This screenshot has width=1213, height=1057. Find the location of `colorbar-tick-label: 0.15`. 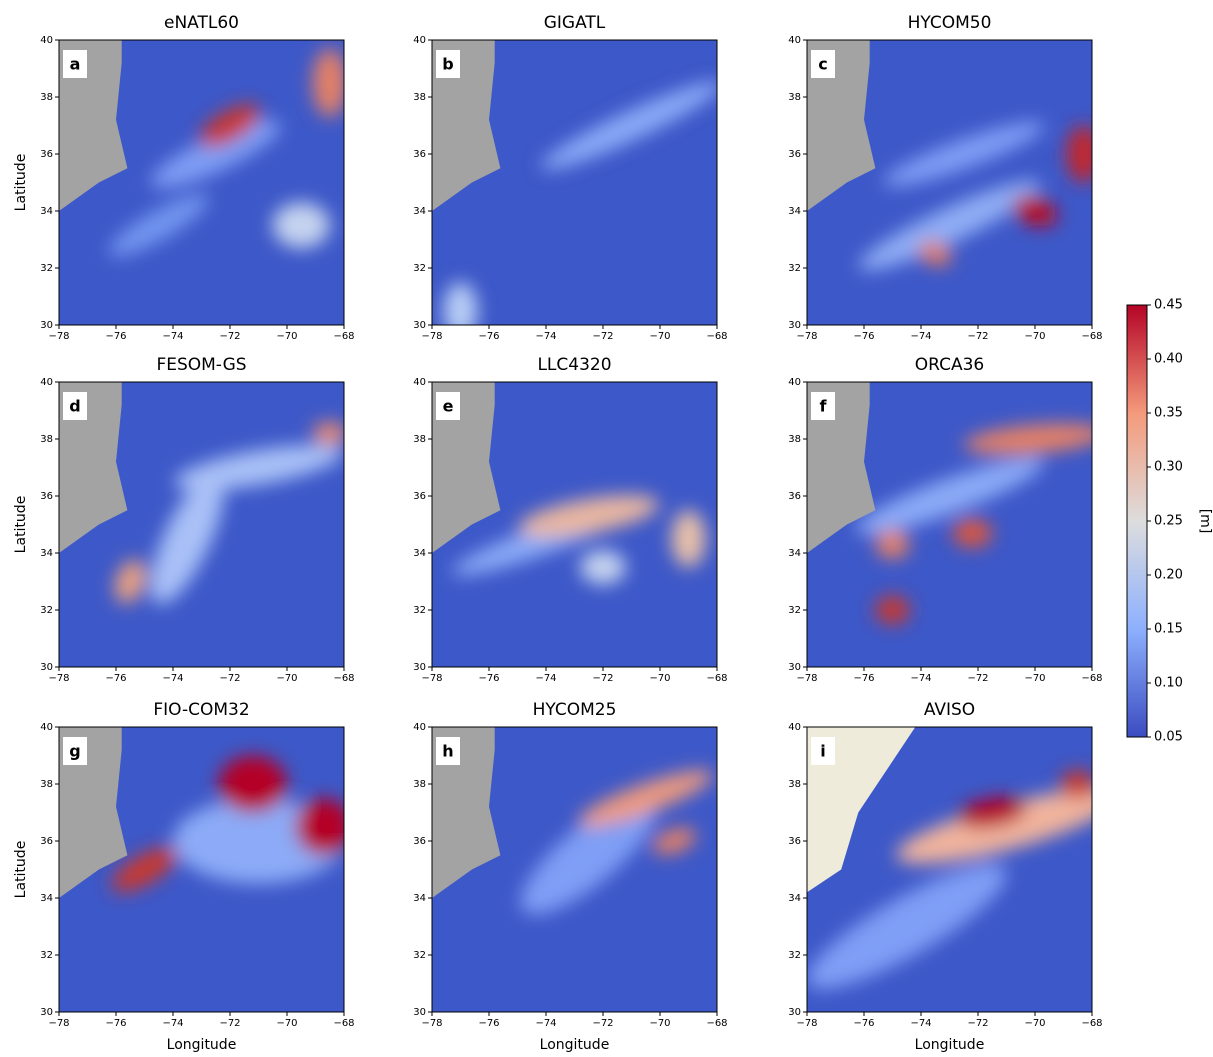

colorbar-tick-label: 0.15 is located at coordinates (1168, 629).